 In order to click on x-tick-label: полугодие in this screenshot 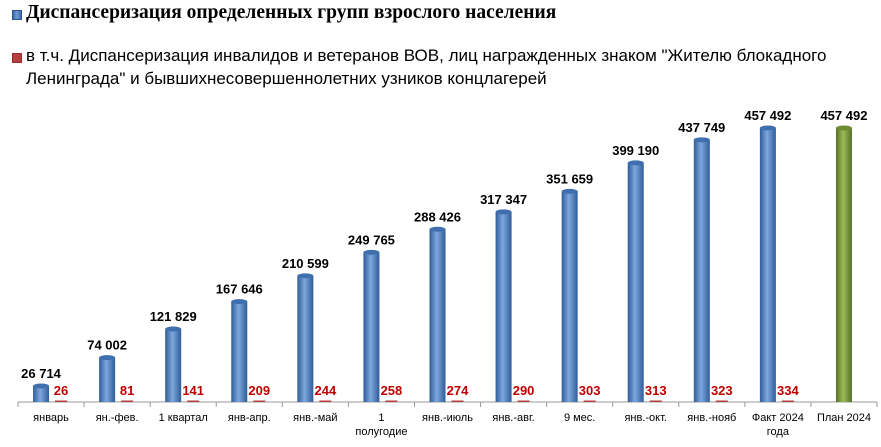, I will do `click(381, 432)`.